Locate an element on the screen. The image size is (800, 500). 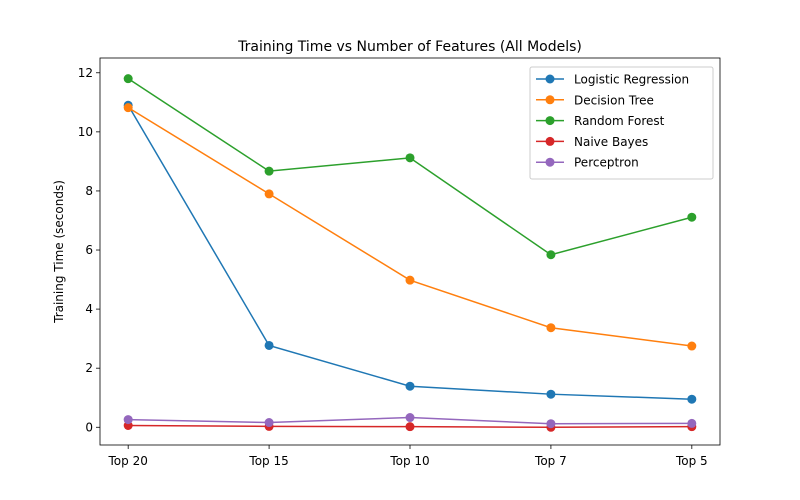
y-tick-label: 2 is located at coordinates (89, 368).